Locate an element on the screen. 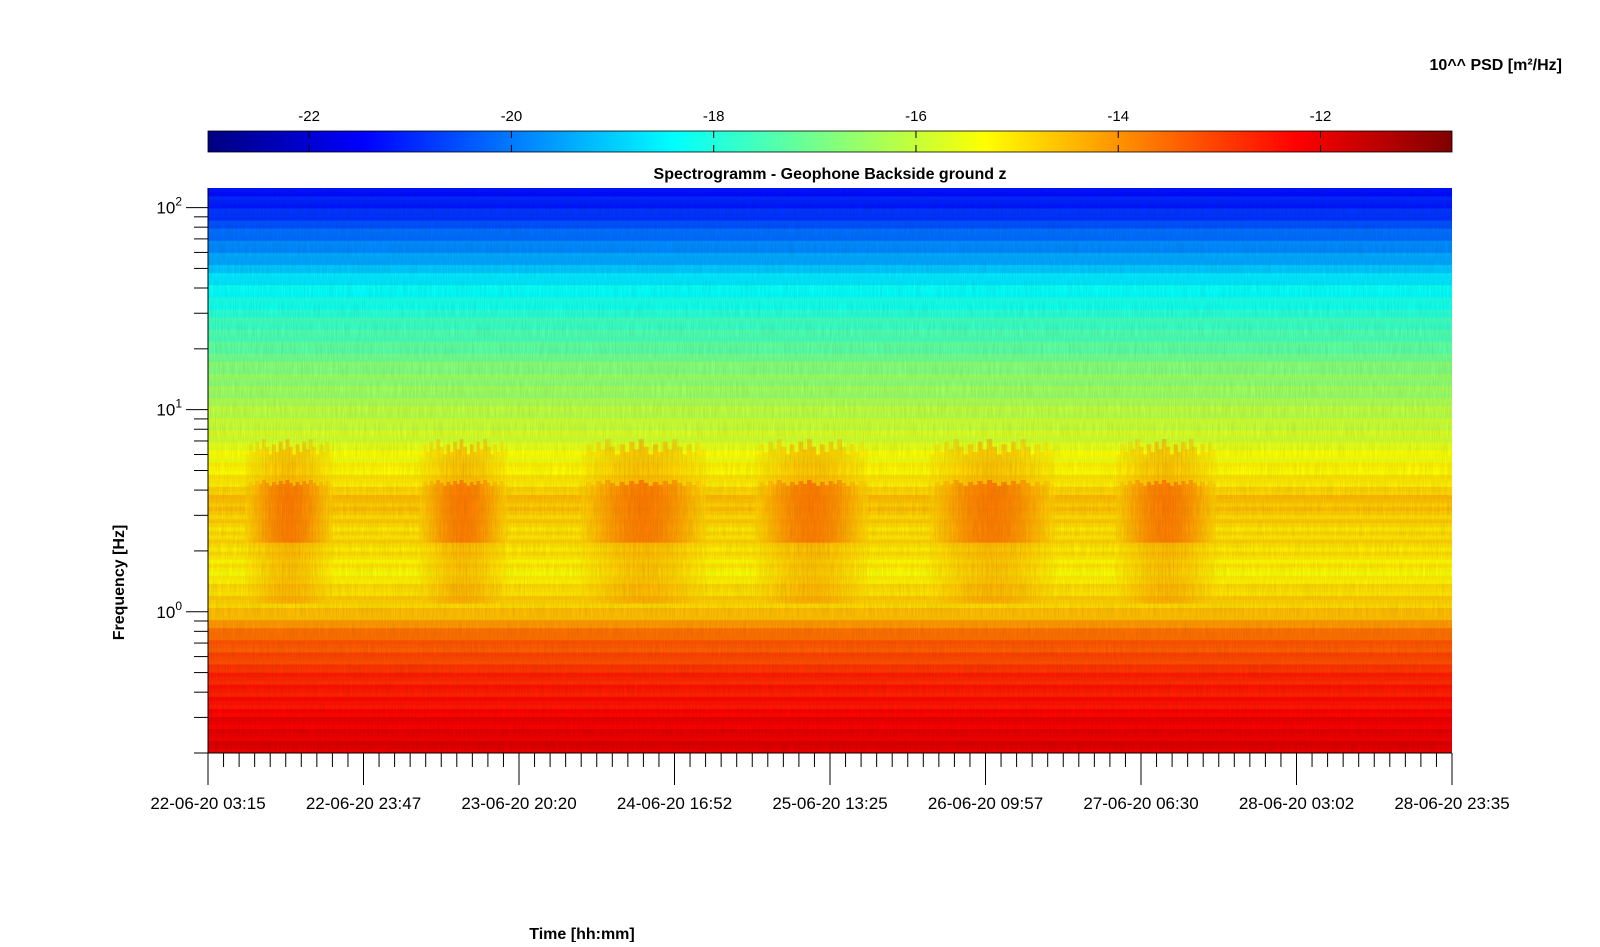  colorbar-tick-label: -20 is located at coordinates (512, 116).